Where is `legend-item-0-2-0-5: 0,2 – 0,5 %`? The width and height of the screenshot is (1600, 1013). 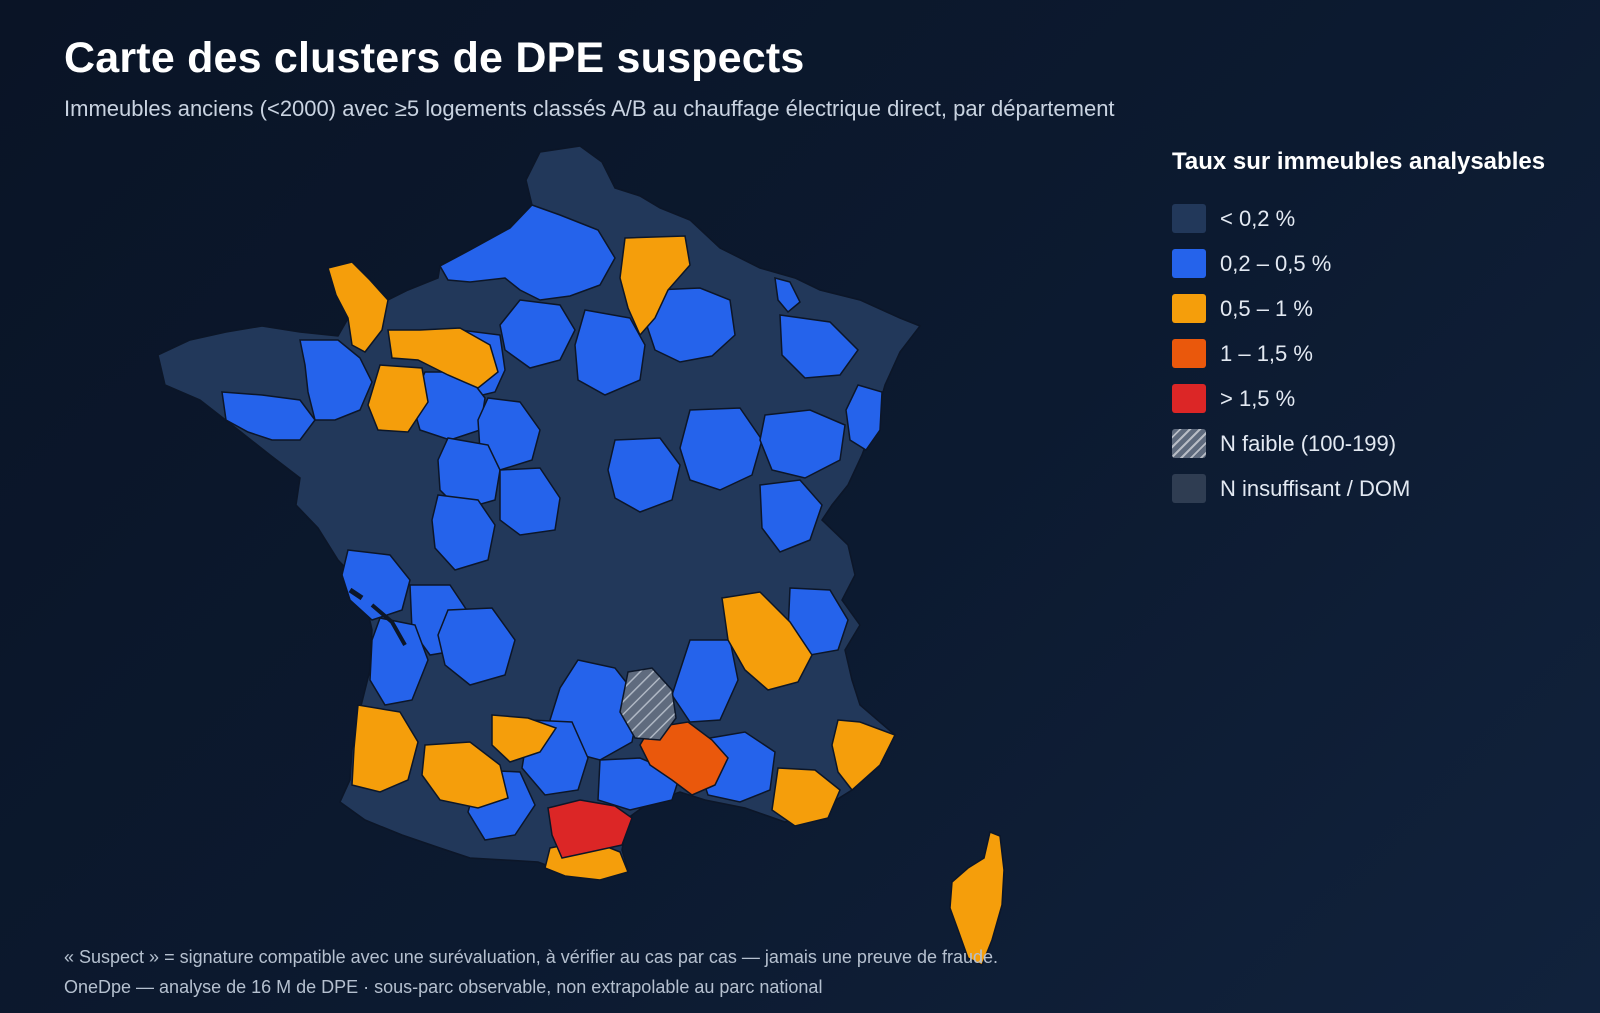
legend-item-0-2-0-5: 0,2 – 0,5 % is located at coordinates (1382, 263).